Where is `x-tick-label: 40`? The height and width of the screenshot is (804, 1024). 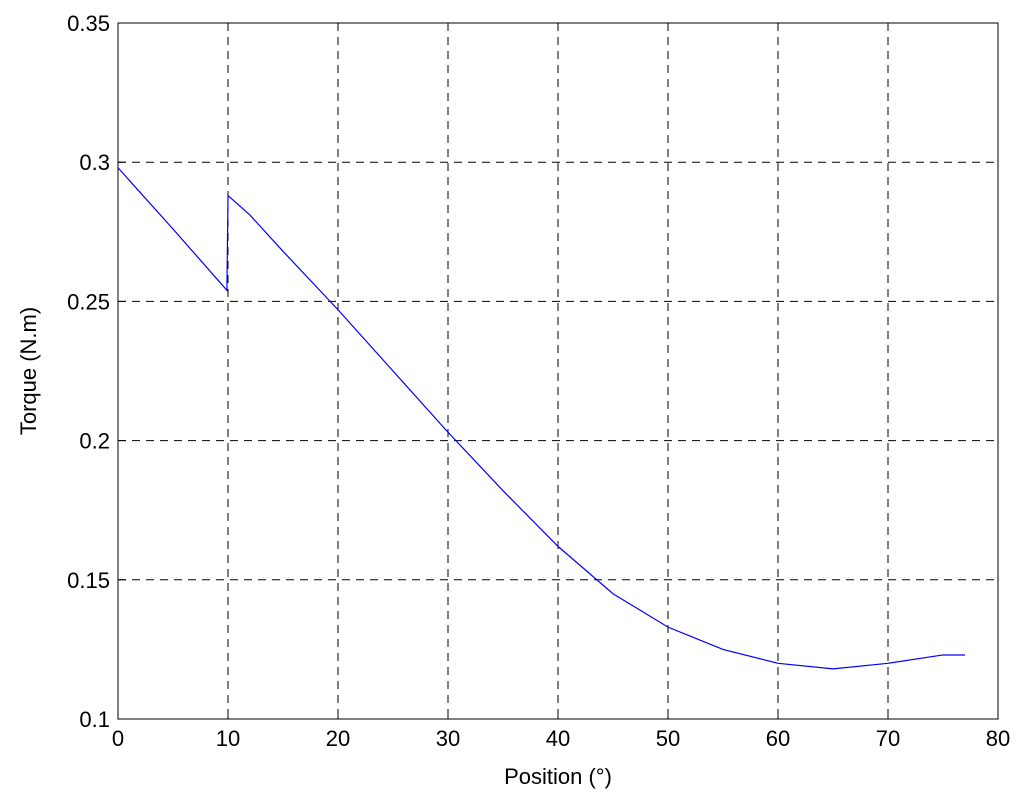
x-tick-label: 40 is located at coordinates (558, 738).